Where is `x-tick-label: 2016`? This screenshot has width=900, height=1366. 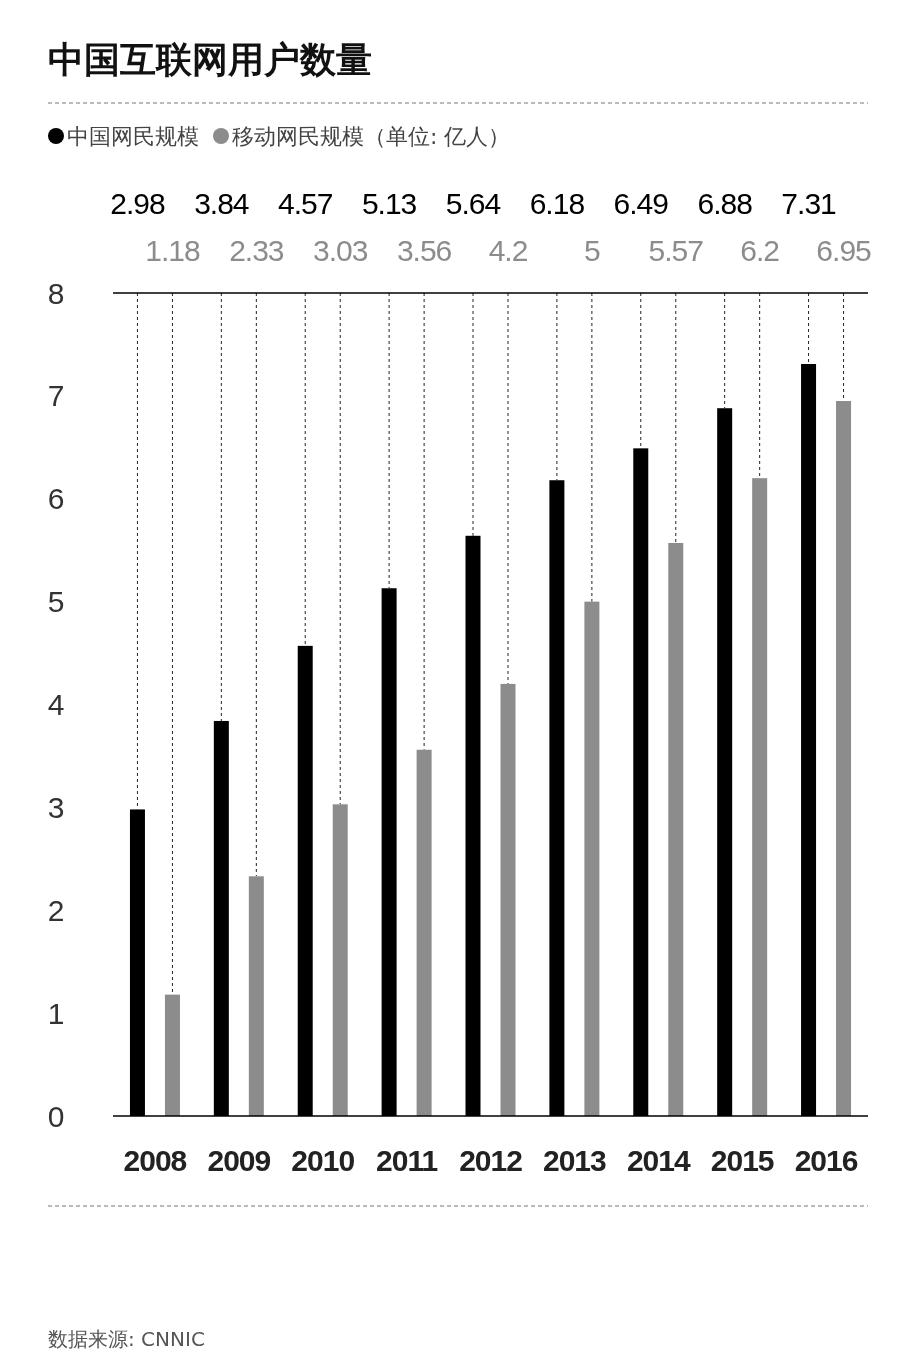
x-tick-label: 2016 is located at coordinates (826, 1160).